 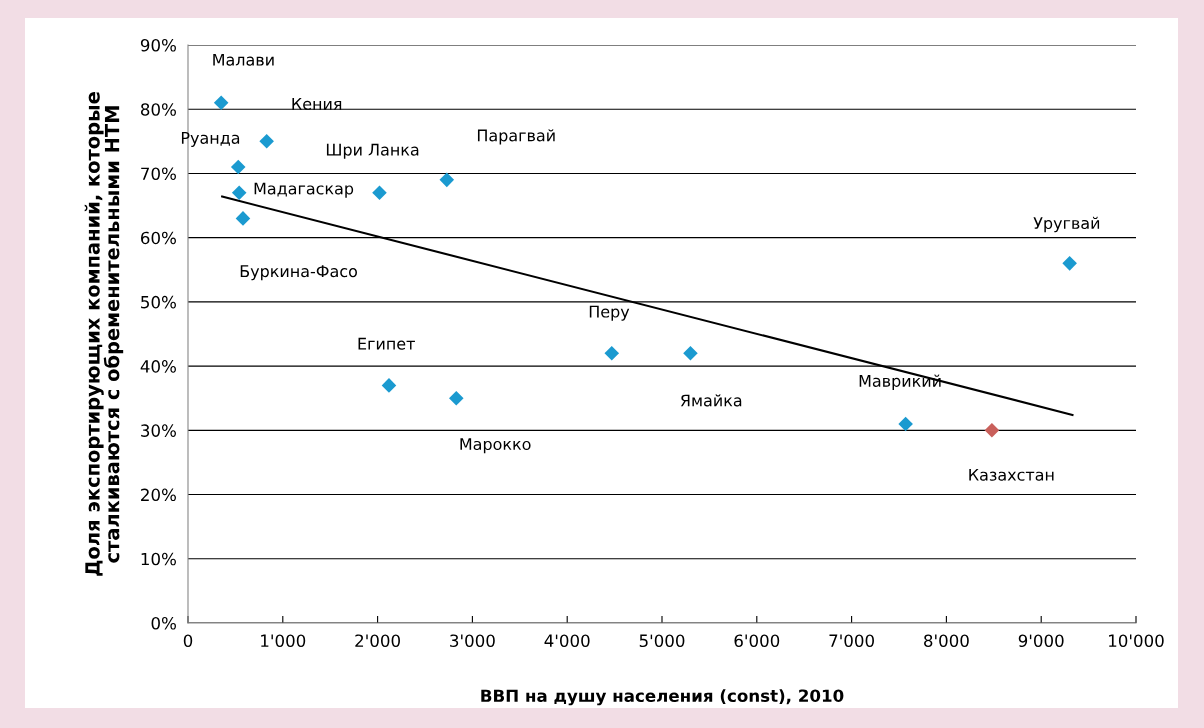 I want to click on annotation: Малави, so click(x=243, y=59).